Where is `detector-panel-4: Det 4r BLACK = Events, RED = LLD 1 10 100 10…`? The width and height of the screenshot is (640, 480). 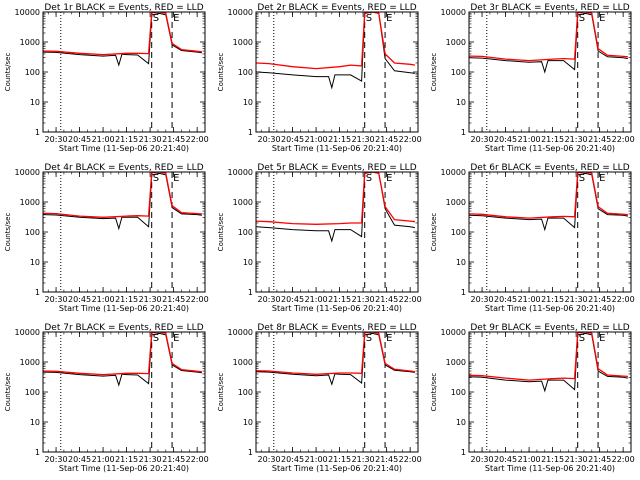
detector-panel-4: Det 4r BLACK = Events, RED = LLD 1 10 100 10… is located at coordinates (106, 238).